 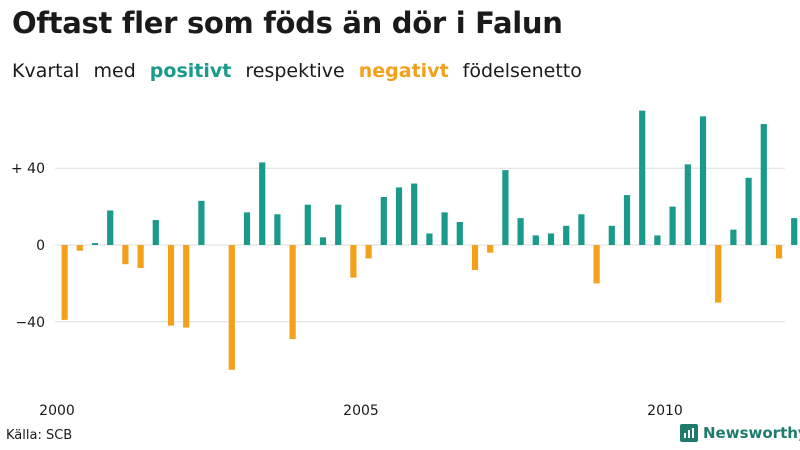 I want to click on source-note: Källa: SCB, so click(x=39, y=435).